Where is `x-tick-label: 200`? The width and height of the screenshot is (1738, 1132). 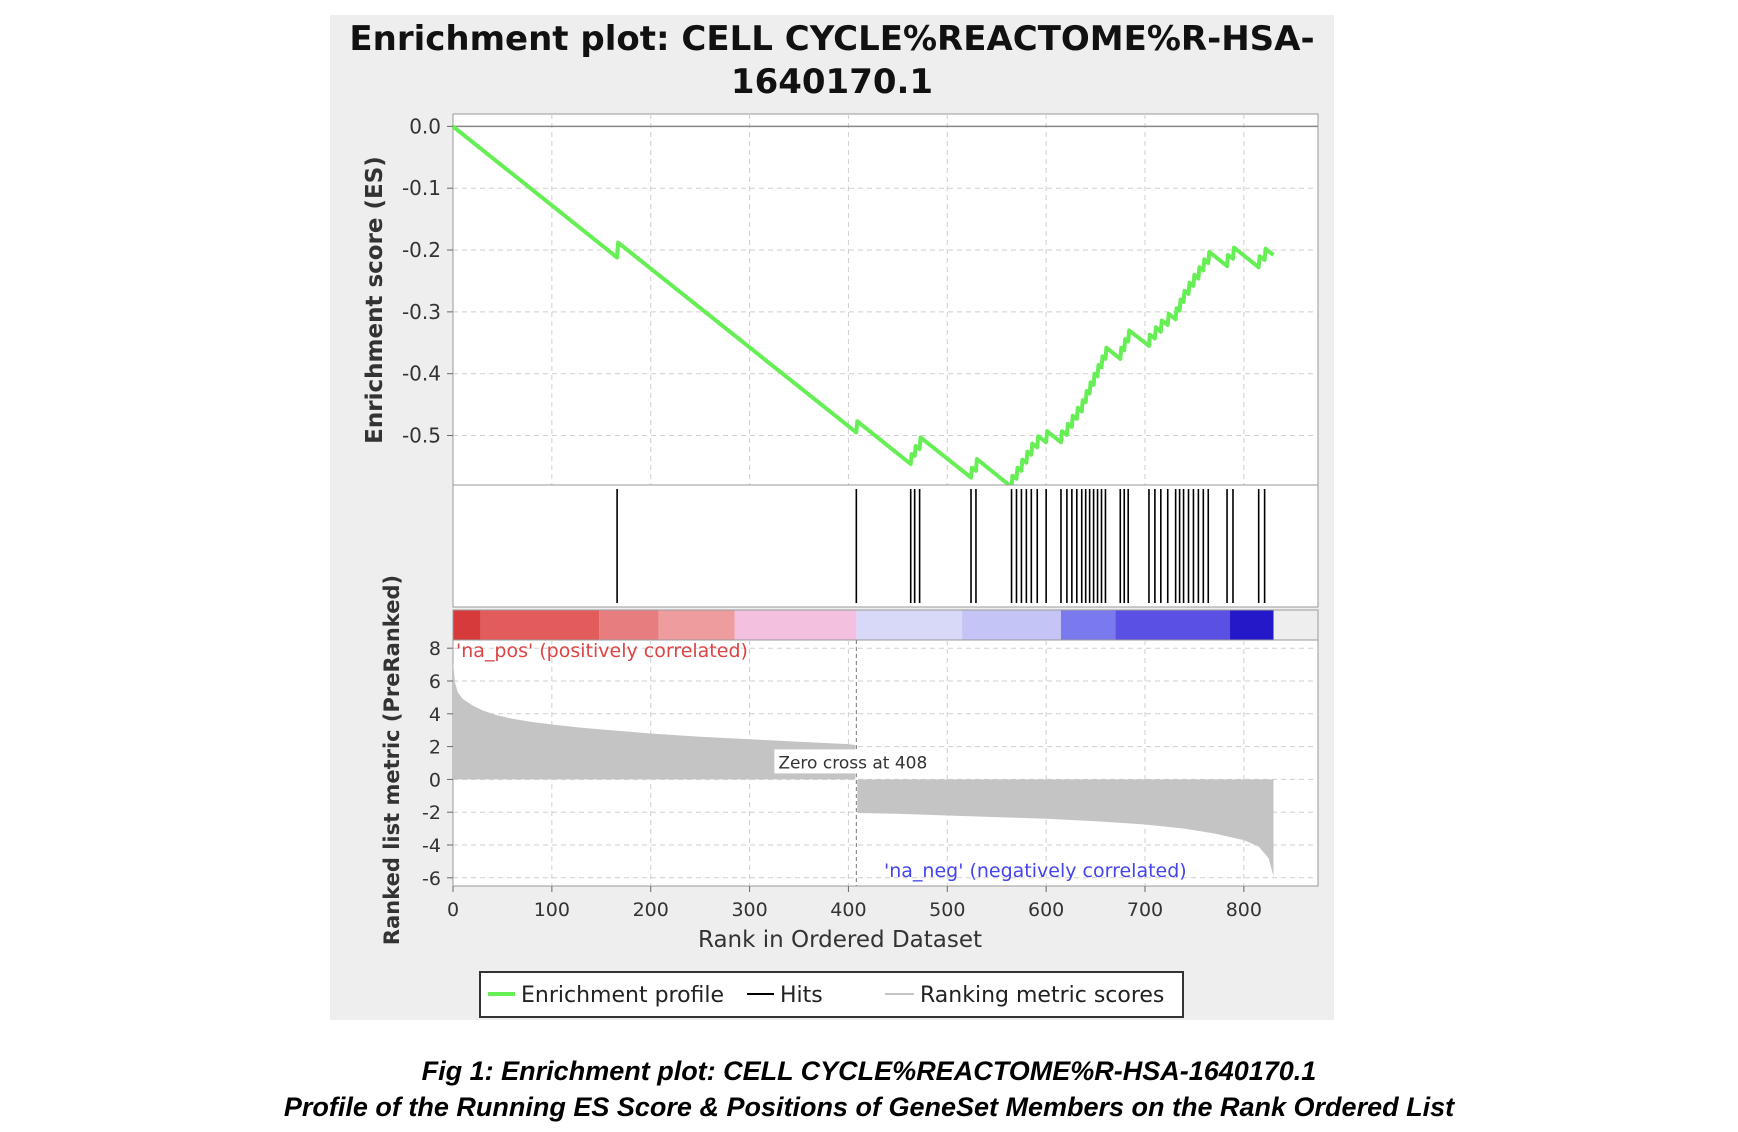
x-tick-label: 200 is located at coordinates (651, 910).